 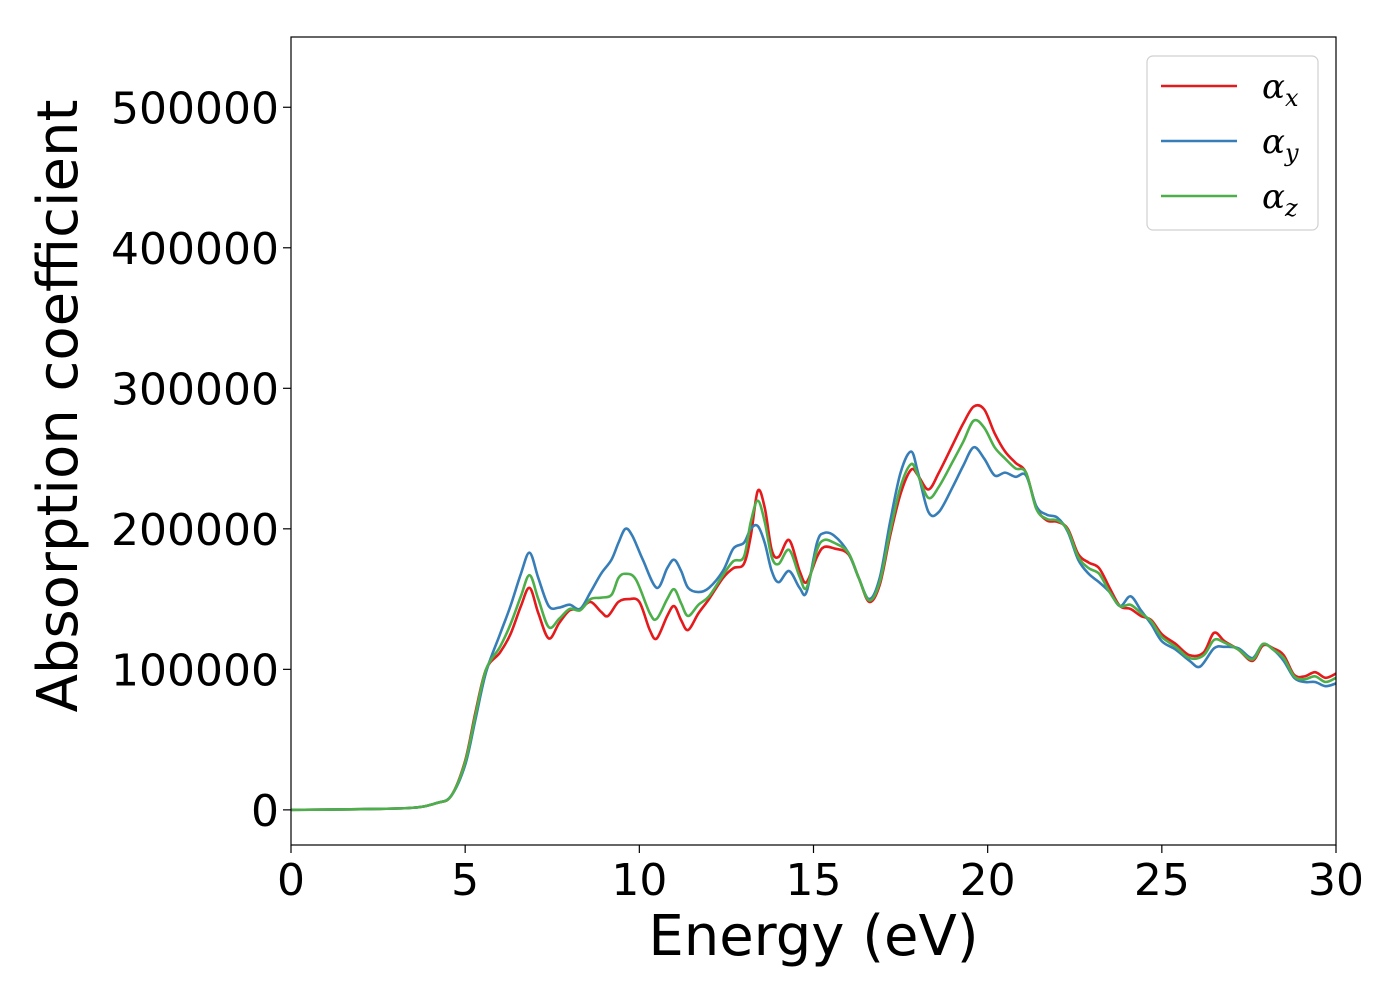 I want to click on x-tick-label: 15, so click(x=814, y=880).